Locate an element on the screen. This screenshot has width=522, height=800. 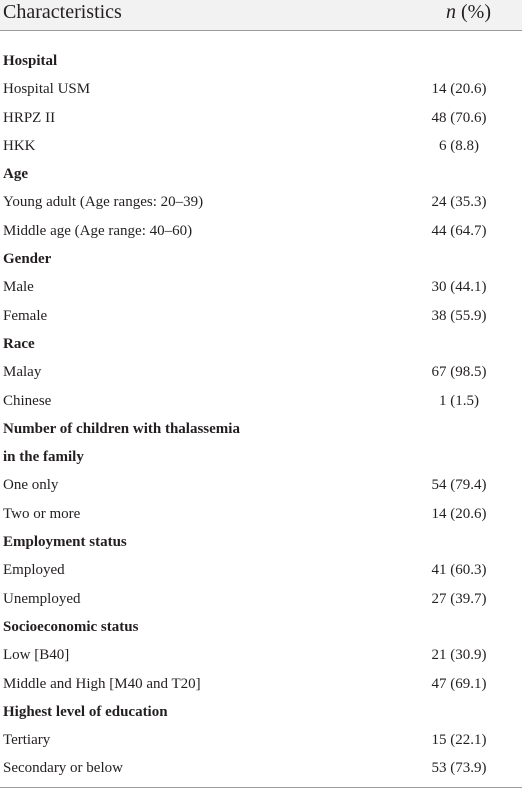
row-label: Malay is located at coordinates (22, 372).